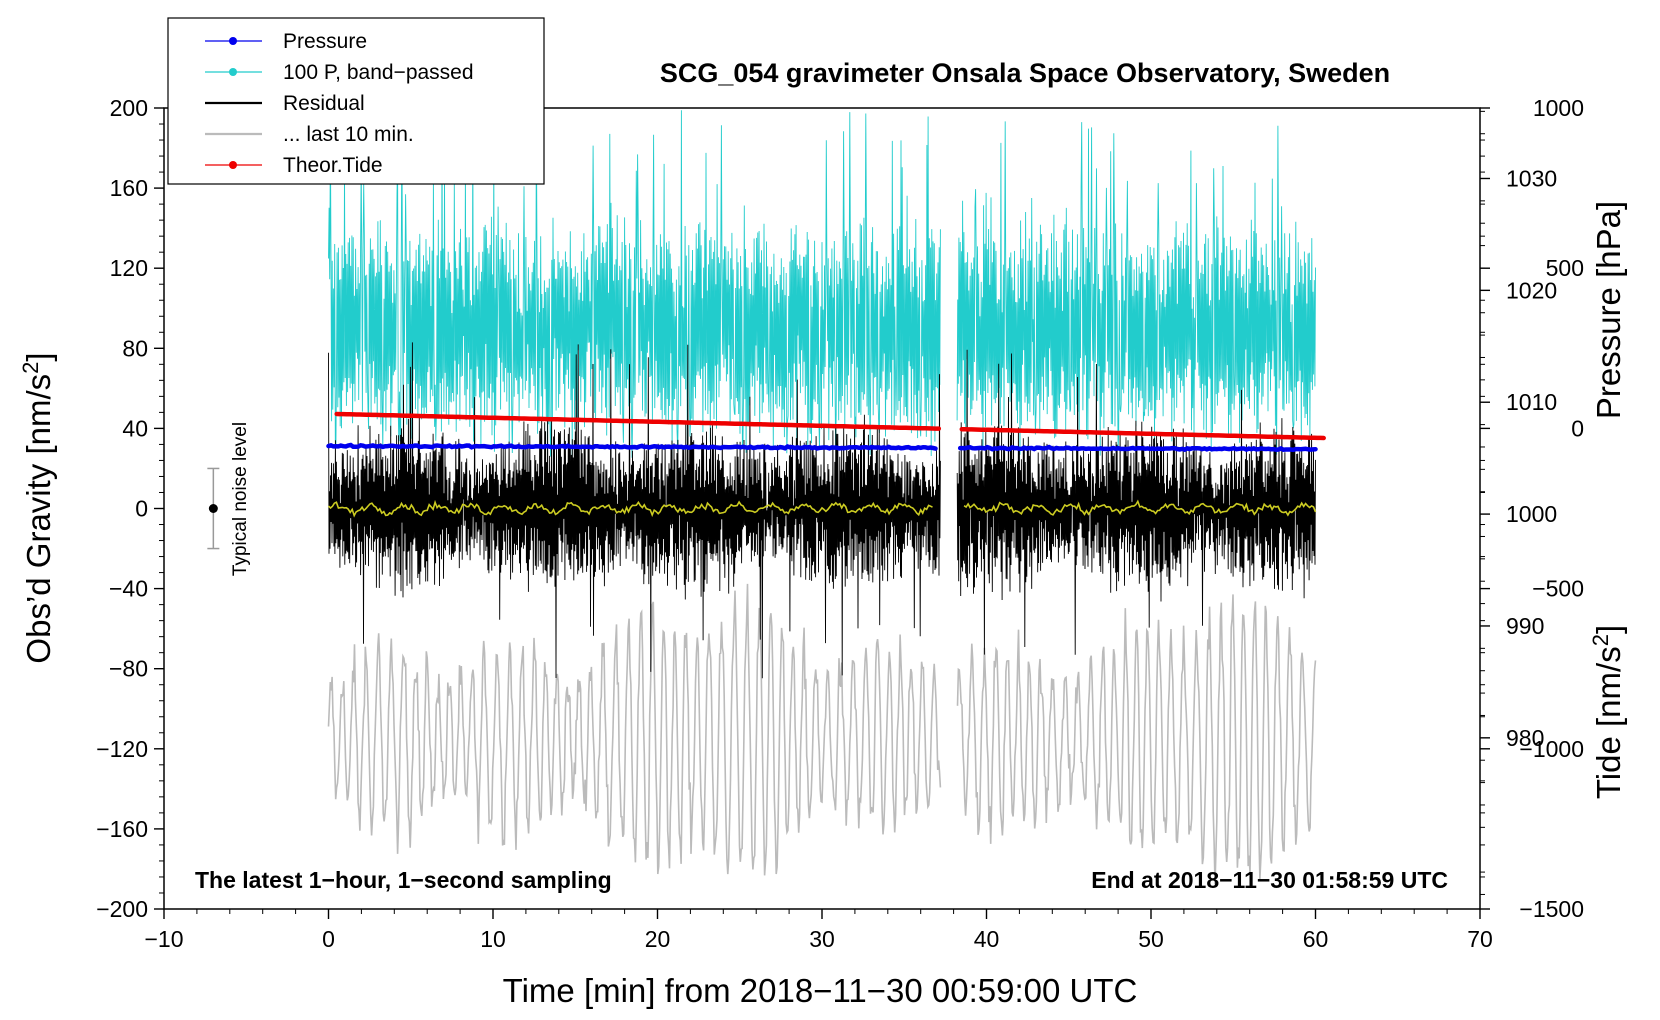 The image size is (1660, 1020). Describe the element at coordinates (1151, 939) in the screenshot. I see `x-tick-label: 50` at that location.